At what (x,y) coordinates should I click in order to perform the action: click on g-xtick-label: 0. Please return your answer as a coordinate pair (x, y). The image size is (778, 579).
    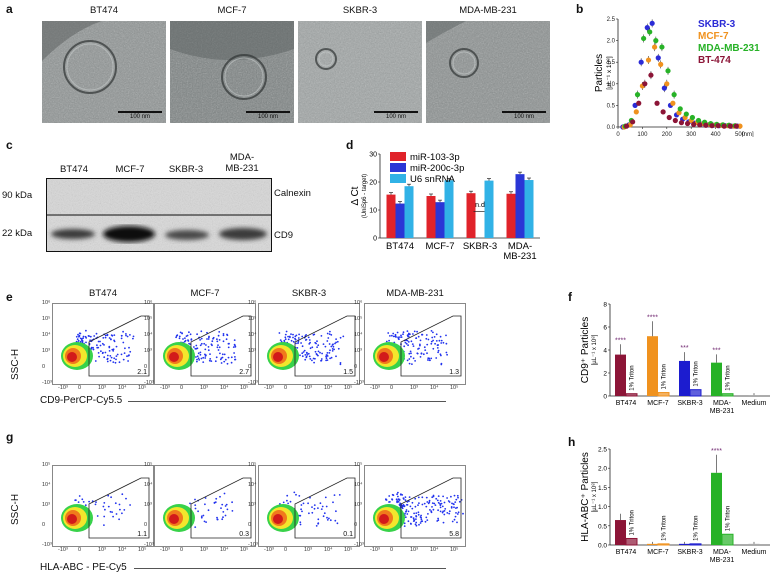
    Looking at the image, I should click on (80, 550).